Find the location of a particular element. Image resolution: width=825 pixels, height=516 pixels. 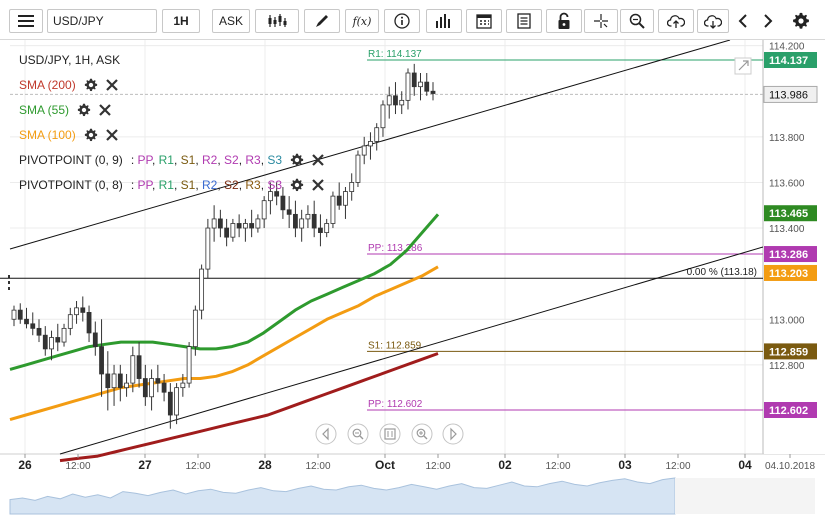

pivot1-close-icon is located at coordinates (318, 160).